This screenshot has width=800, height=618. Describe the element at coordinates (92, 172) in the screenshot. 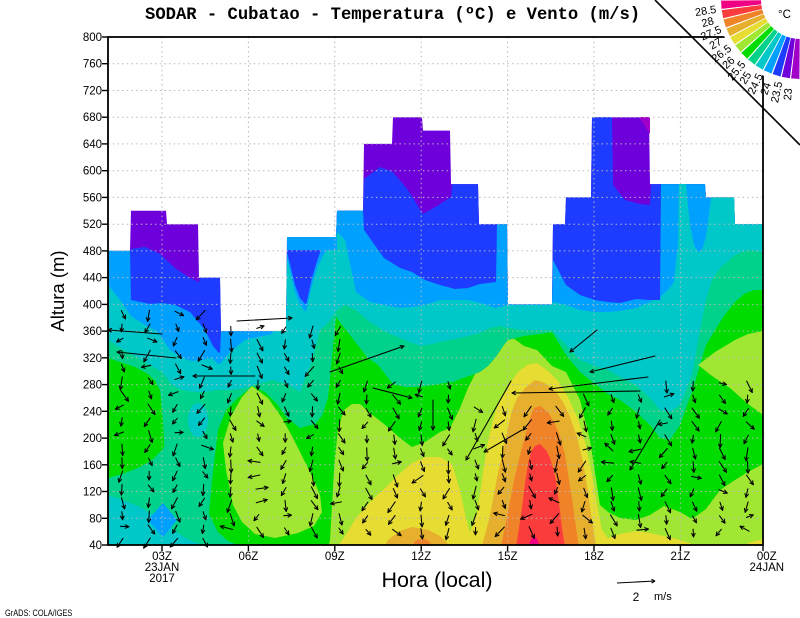

I see `svg-text: 600` at that location.